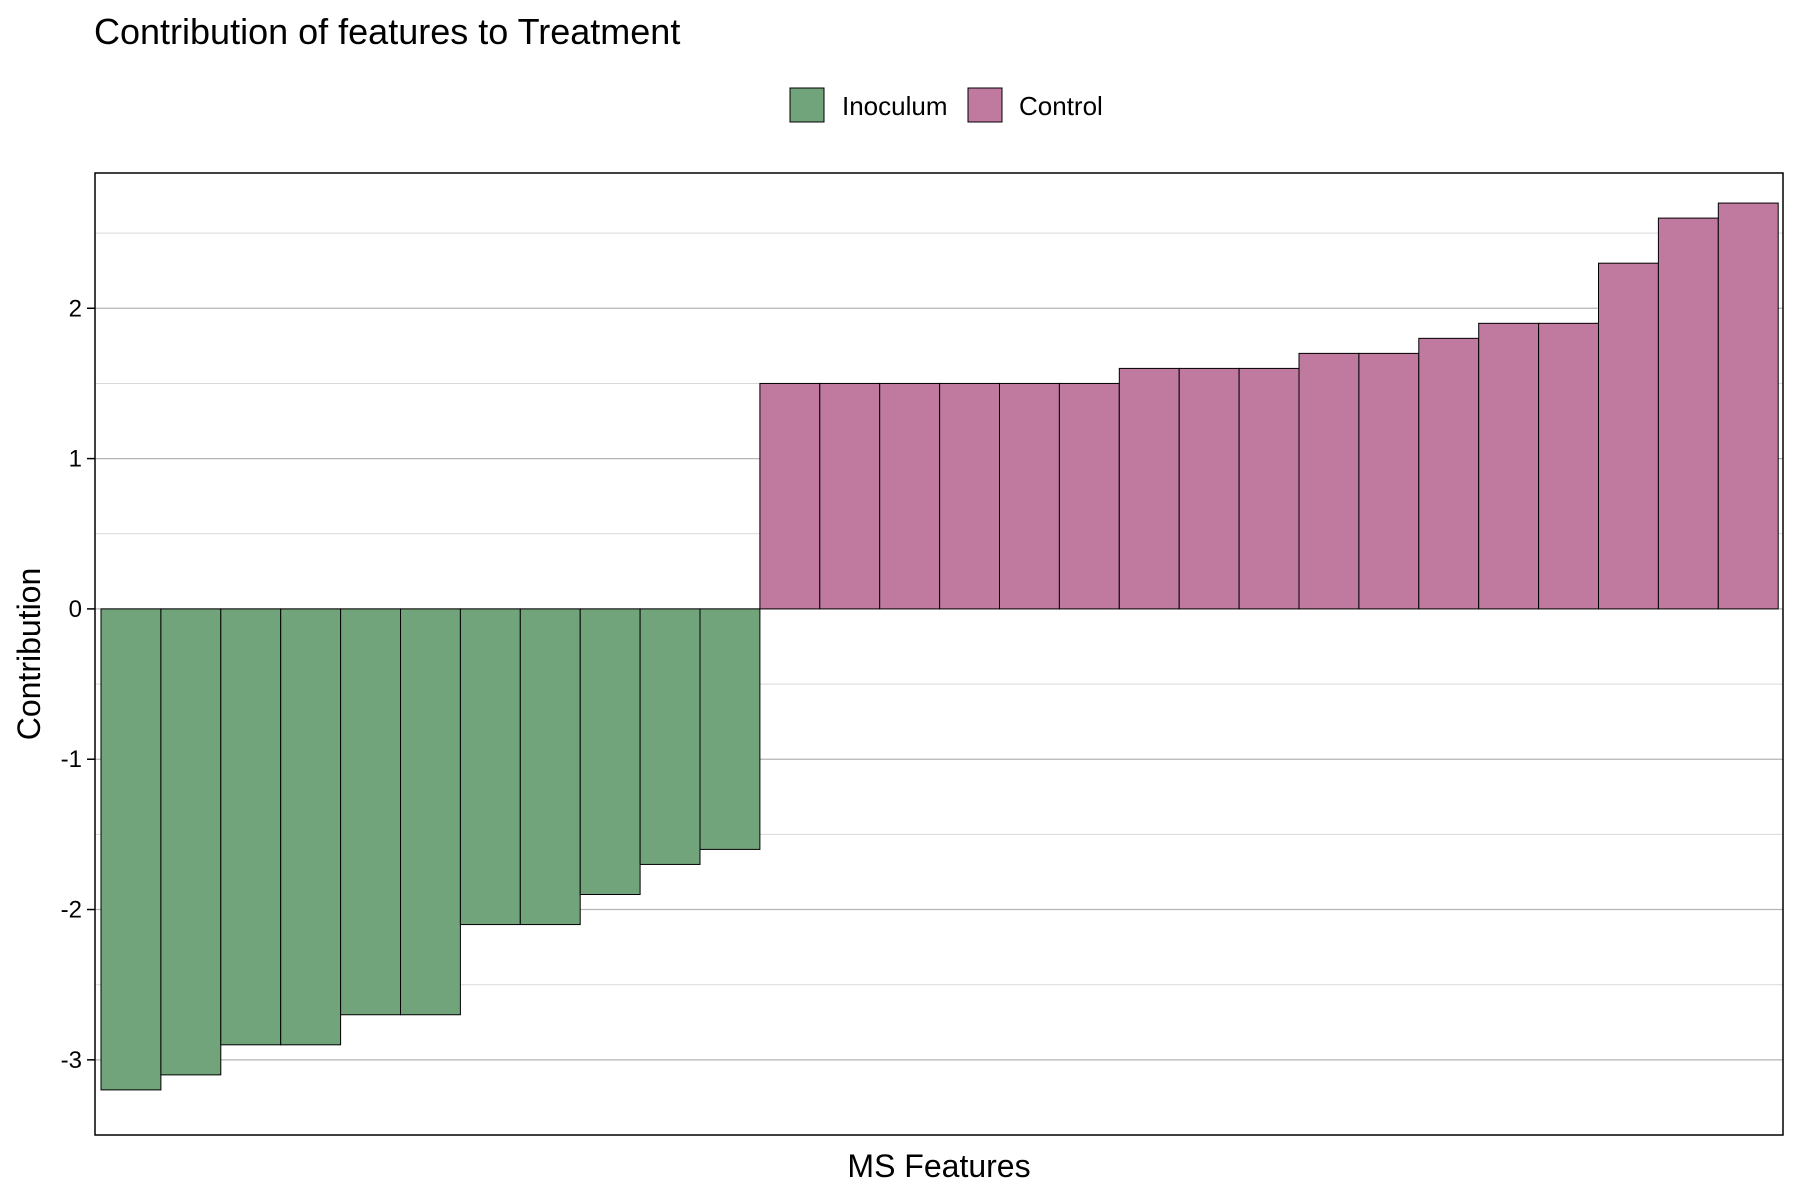 The image size is (1800, 1200). What do you see at coordinates (807, 105) in the screenshot?
I see `legend-swatch-inoculum` at bounding box center [807, 105].